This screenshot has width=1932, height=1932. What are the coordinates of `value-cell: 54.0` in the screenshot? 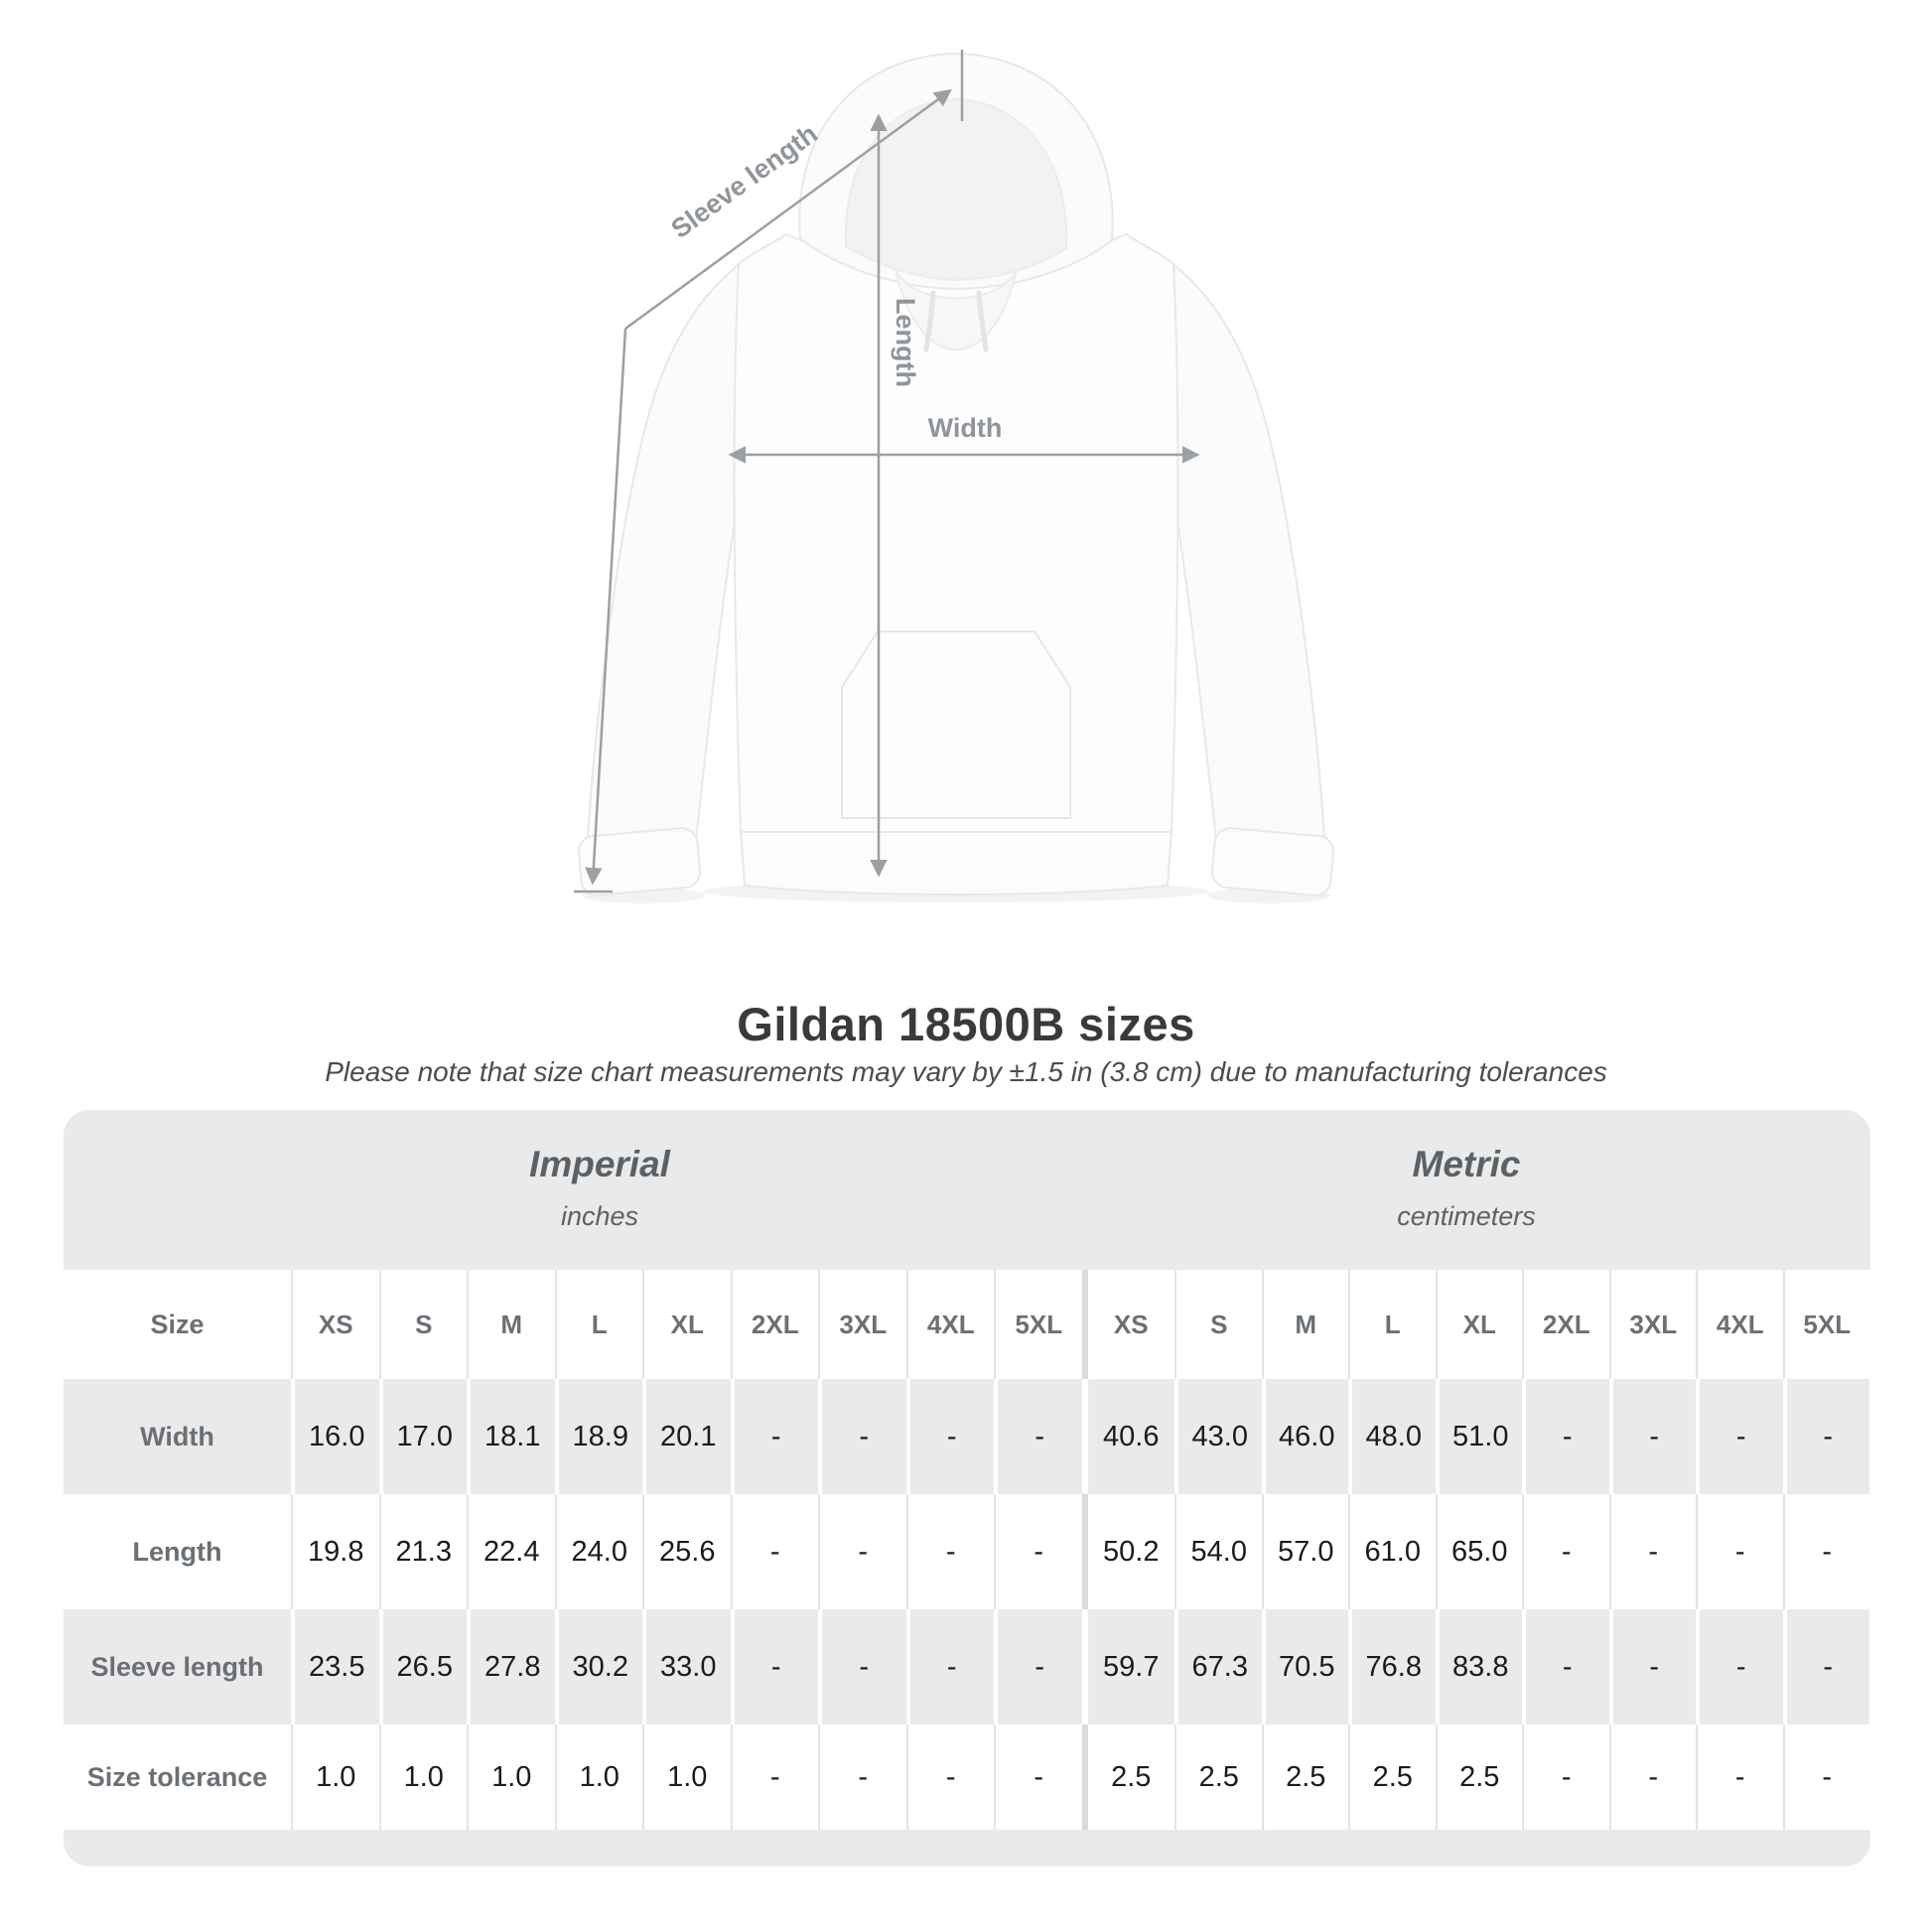 It's located at (1218, 1552).